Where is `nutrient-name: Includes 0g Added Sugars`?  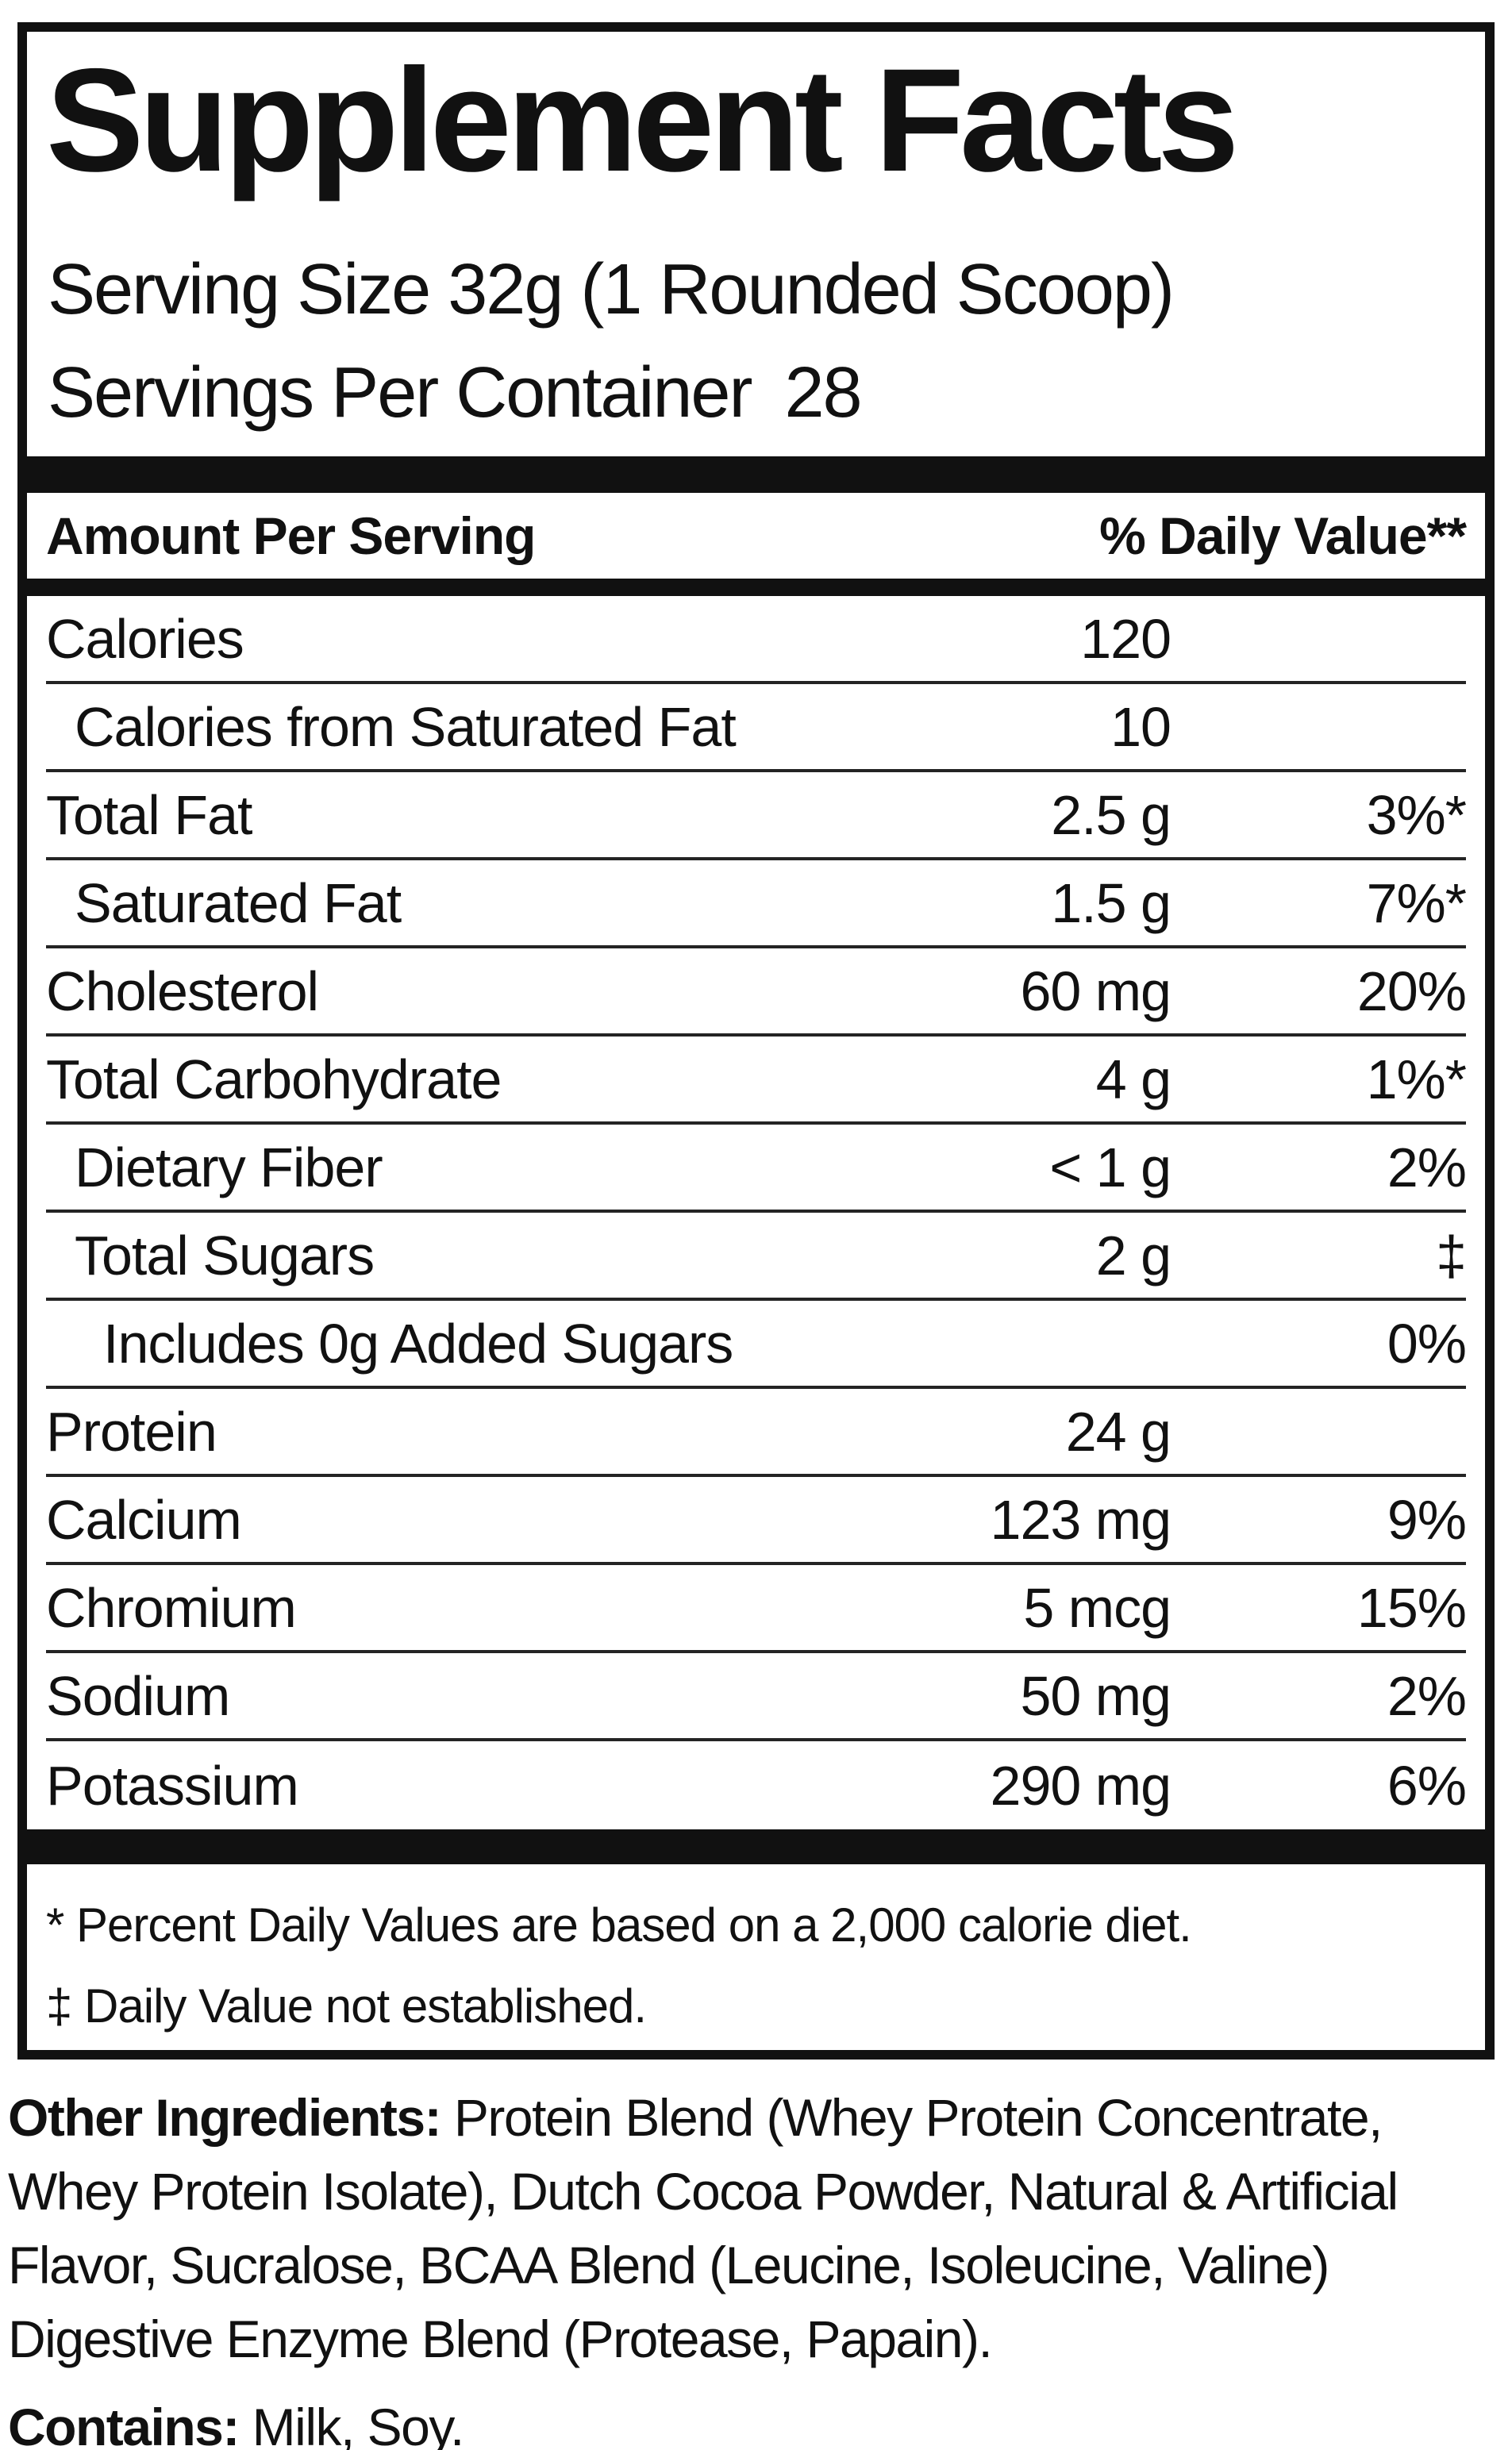
nutrient-name: Includes 0g Added Sugars is located at coordinates (418, 1343).